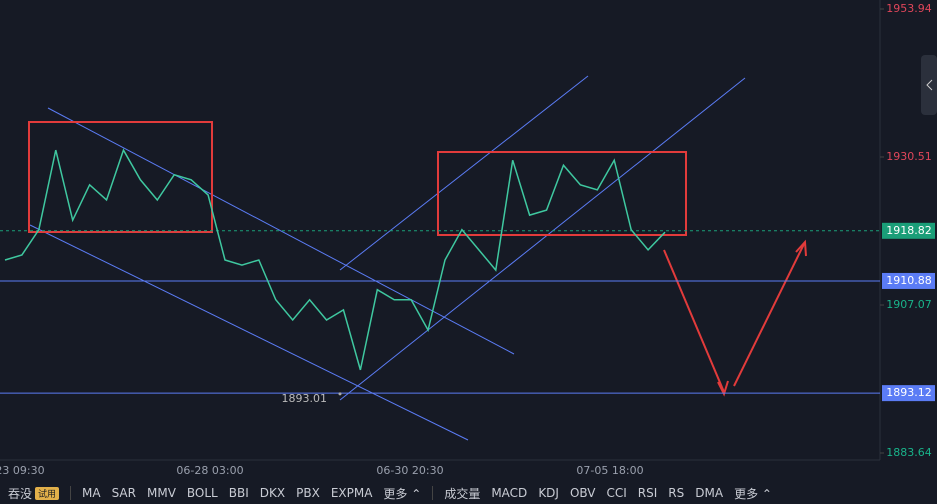 The height and width of the screenshot is (504, 937). Describe the element at coordinates (34, 493) in the screenshot. I see `pattern: 吞没 试用` at that location.